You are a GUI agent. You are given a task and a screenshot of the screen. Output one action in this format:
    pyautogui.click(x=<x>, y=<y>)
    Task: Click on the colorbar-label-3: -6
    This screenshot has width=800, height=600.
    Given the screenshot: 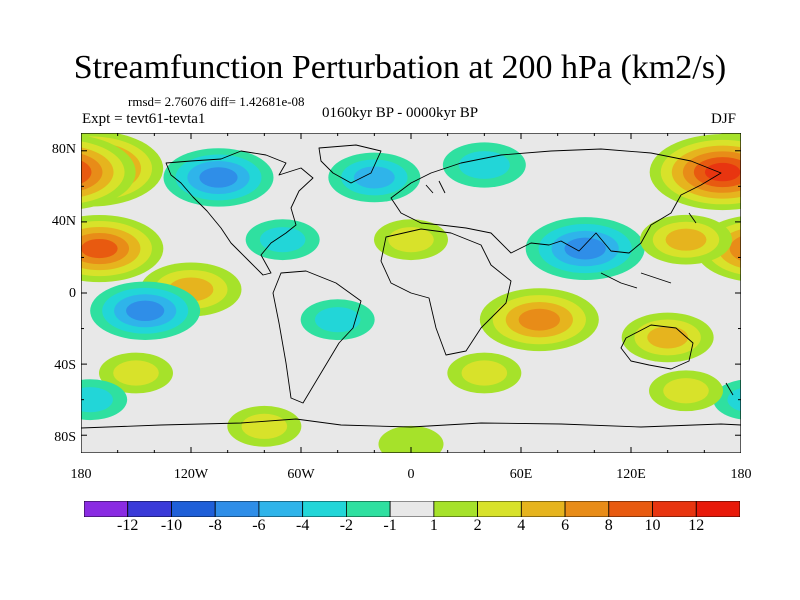 What is the action you would take?
    pyautogui.click(x=259, y=525)
    